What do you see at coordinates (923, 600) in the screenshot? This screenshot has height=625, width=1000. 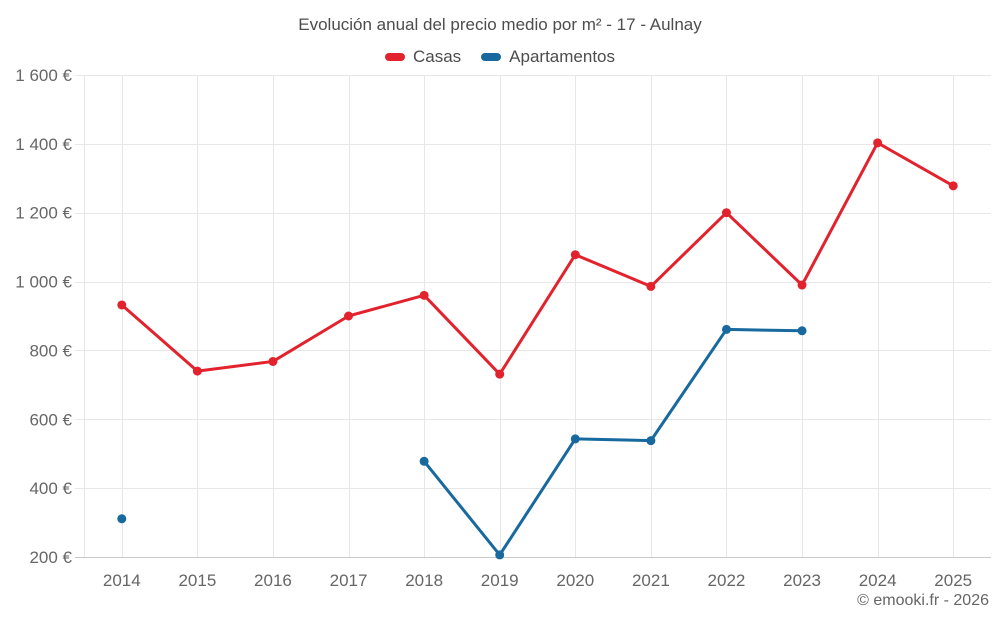 I see `credit-link: © emooki.fr - 2026` at bounding box center [923, 600].